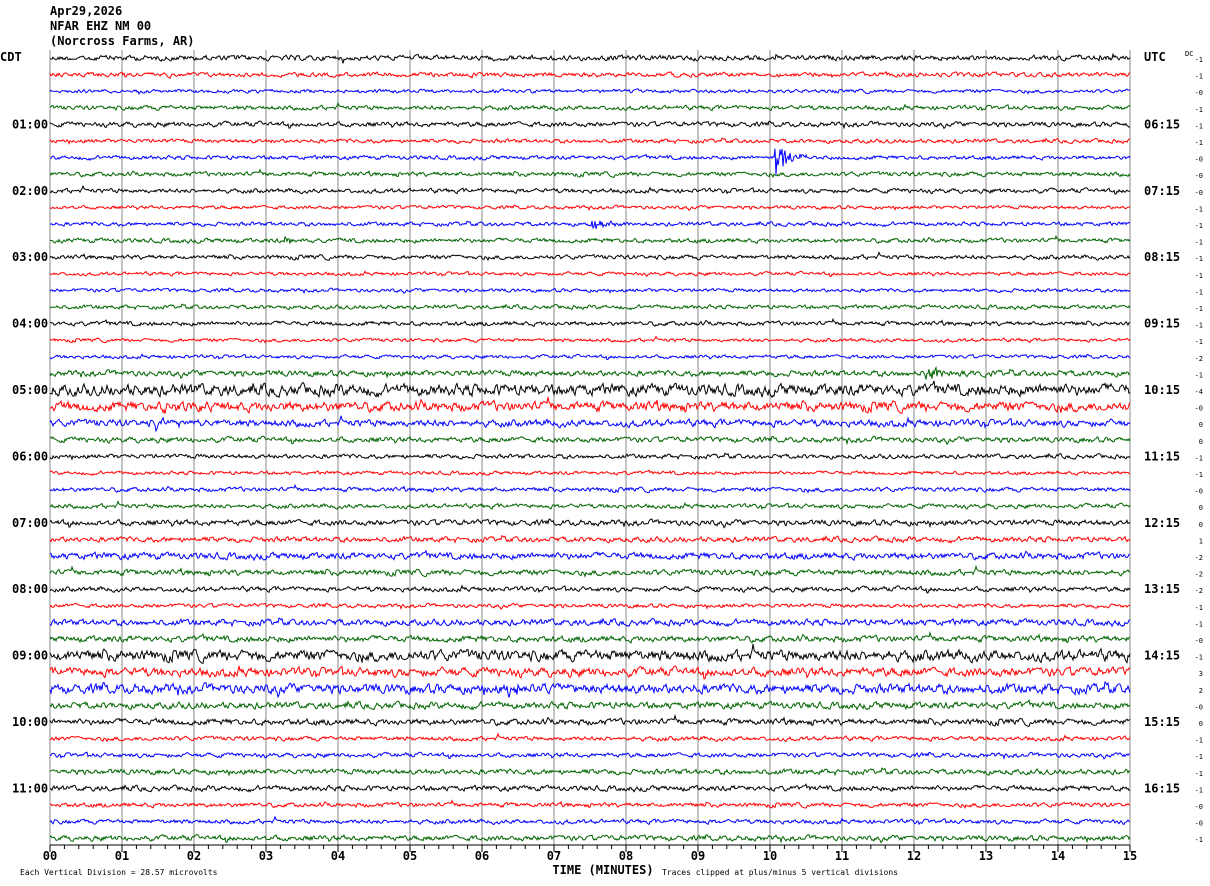 Image resolution: width=1210 pixels, height=886 pixels. I want to click on left-timezone-label: CDT, so click(11, 57).